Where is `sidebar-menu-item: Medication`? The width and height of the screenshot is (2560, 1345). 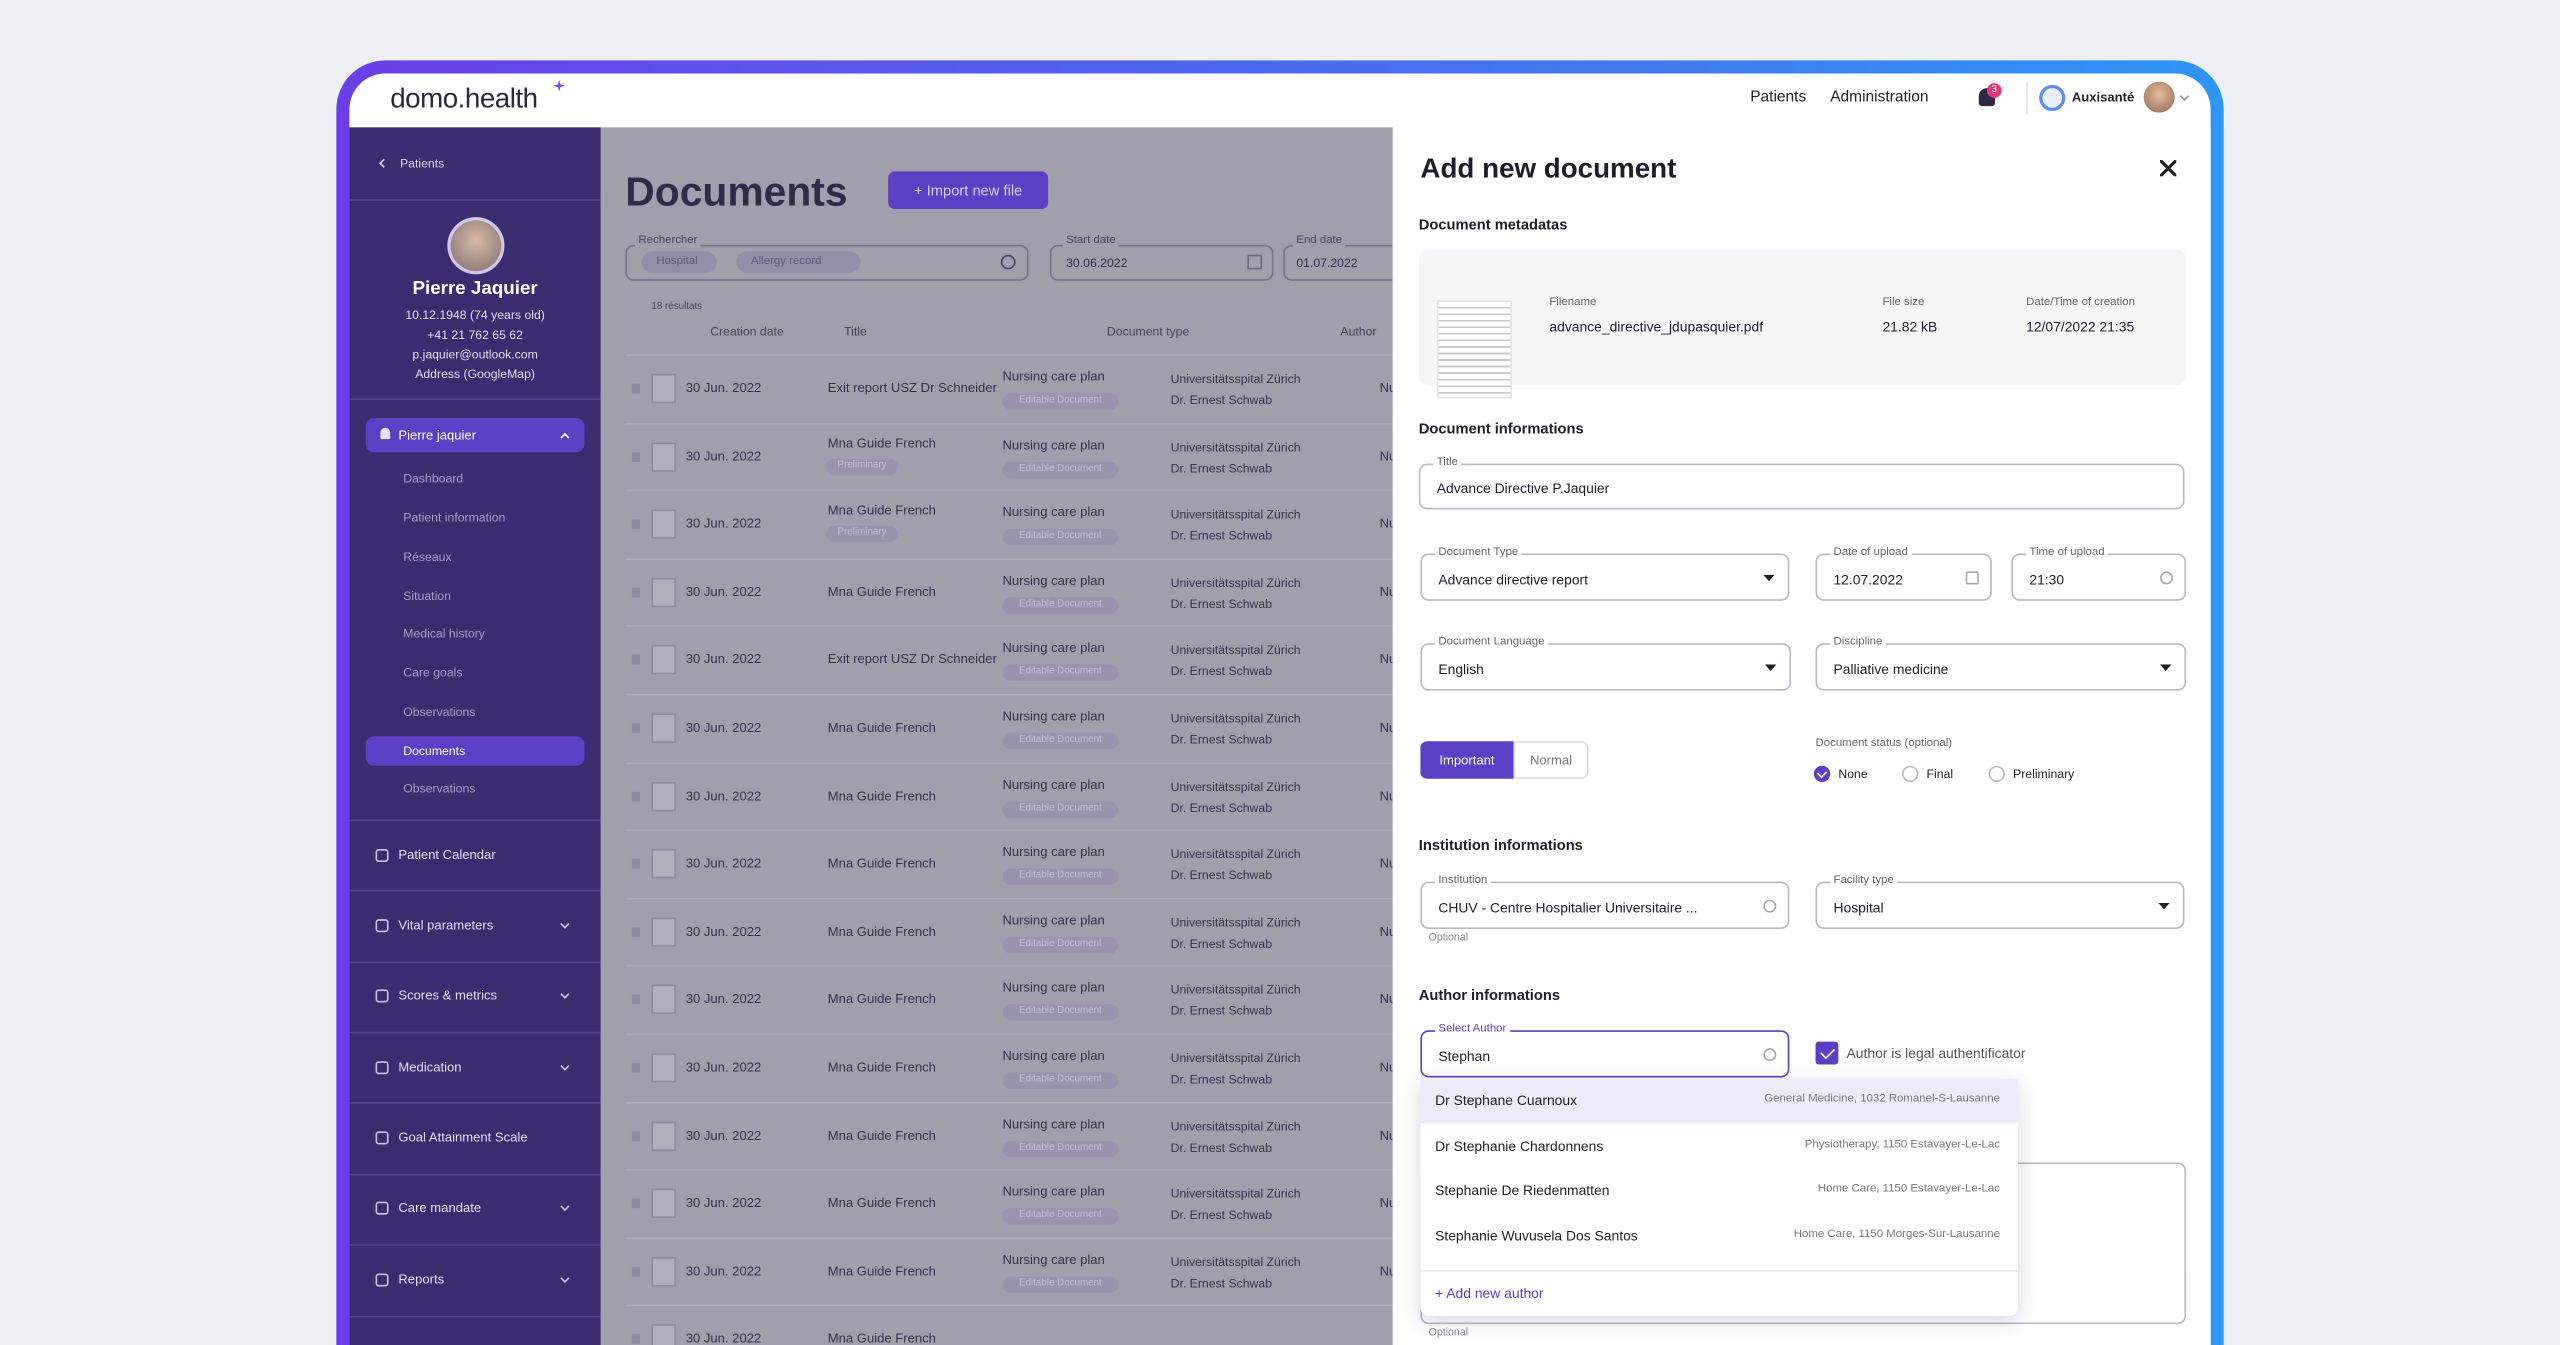
sidebar-menu-item: Medication is located at coordinates (430, 1067).